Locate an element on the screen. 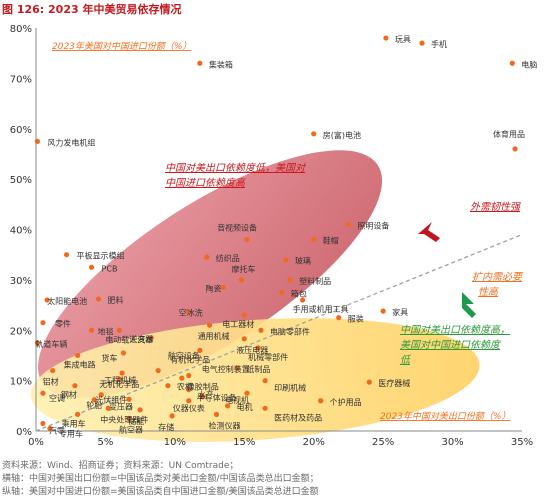 This screenshot has height=497, width=550. y-legend-caption: 2023年美国对中国进口份额（%） is located at coordinates (121, 46).